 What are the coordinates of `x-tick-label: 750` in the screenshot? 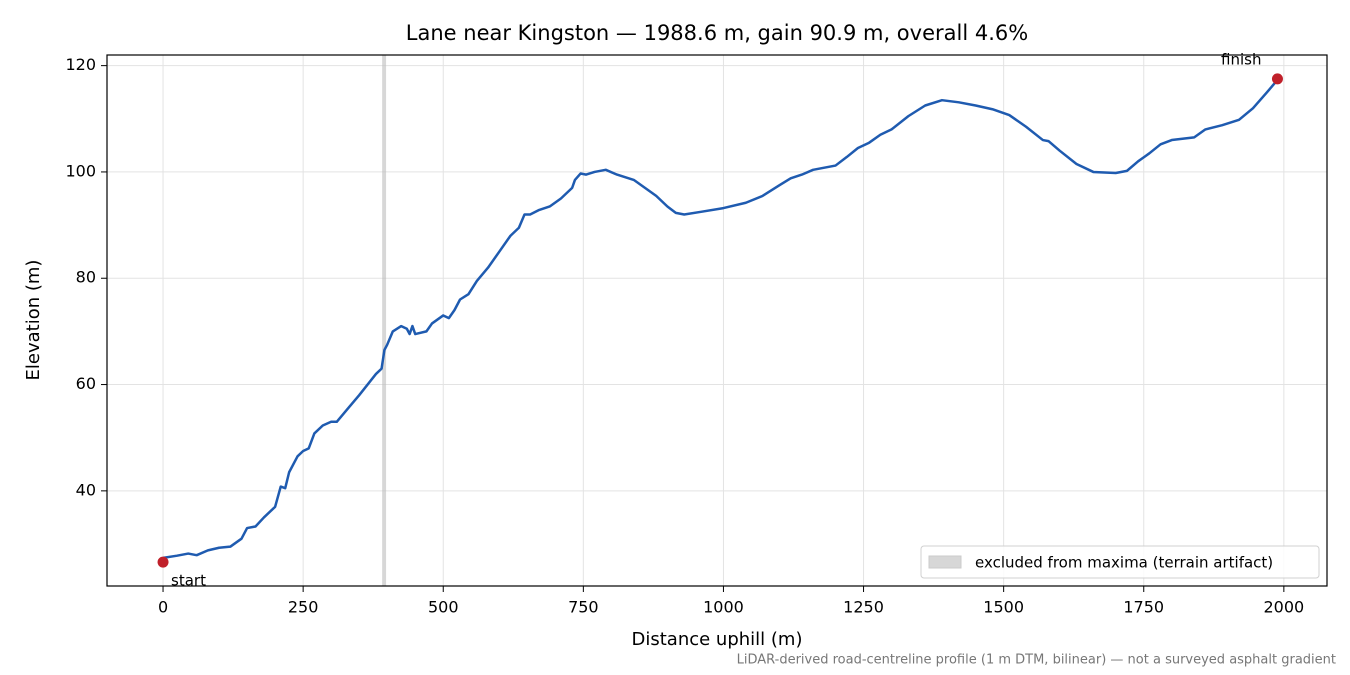 It's located at (583, 607).